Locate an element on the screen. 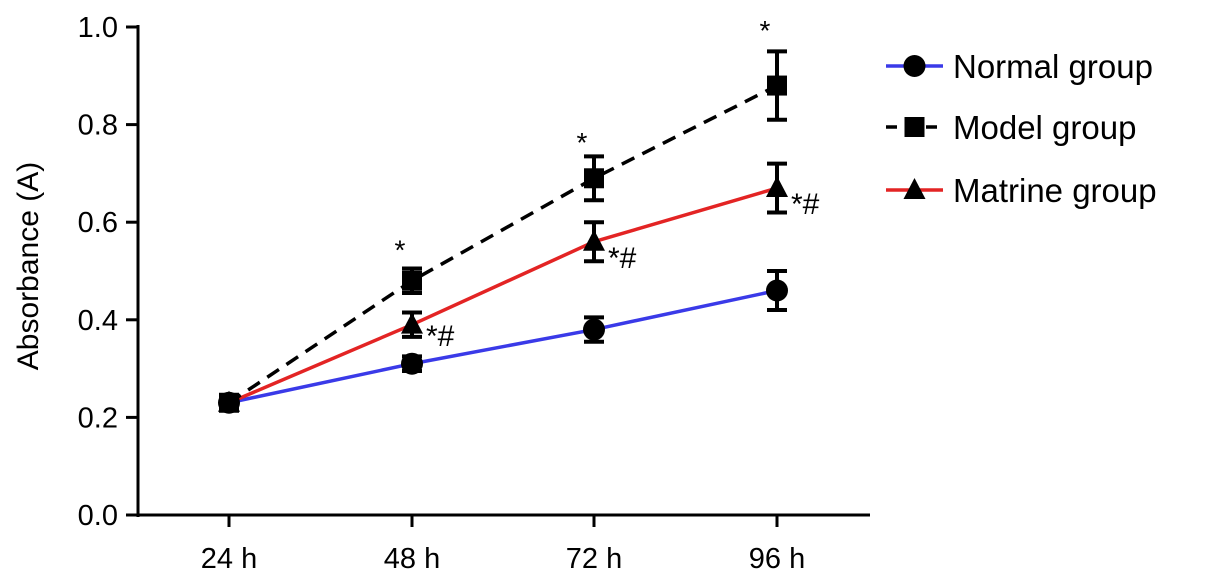 This screenshot has height=587, width=1205. legend-marker-normal-group is located at coordinates (914, 66).